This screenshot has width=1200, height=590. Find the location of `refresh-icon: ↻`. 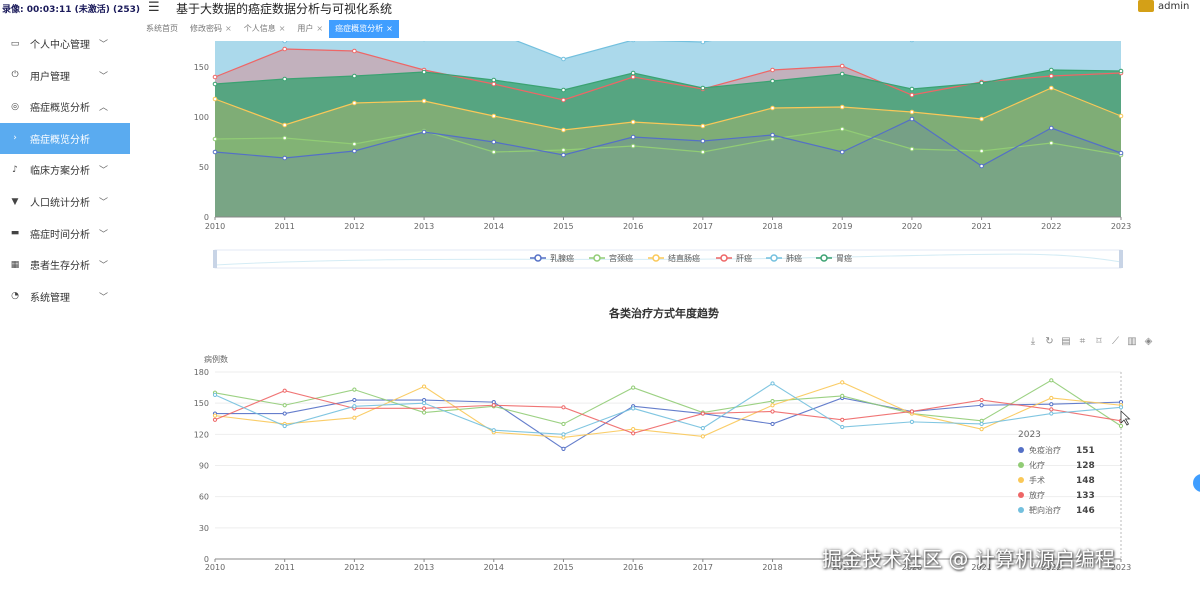

refresh-icon: ↻ is located at coordinates (1049, 341).